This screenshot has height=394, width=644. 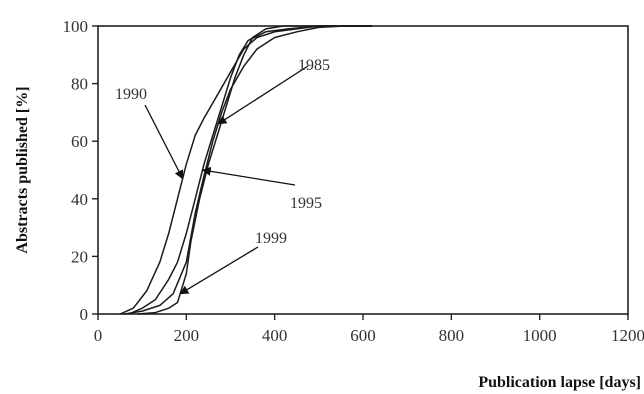 I want to click on annotation-arrow-1990, so click(x=164, y=142).